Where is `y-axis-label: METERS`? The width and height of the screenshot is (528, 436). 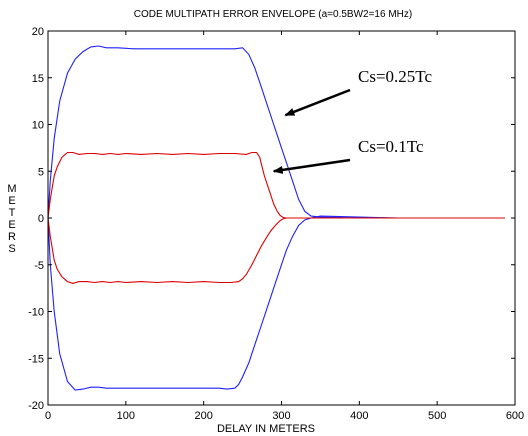
y-axis-label: METERS is located at coordinates (11, 219).